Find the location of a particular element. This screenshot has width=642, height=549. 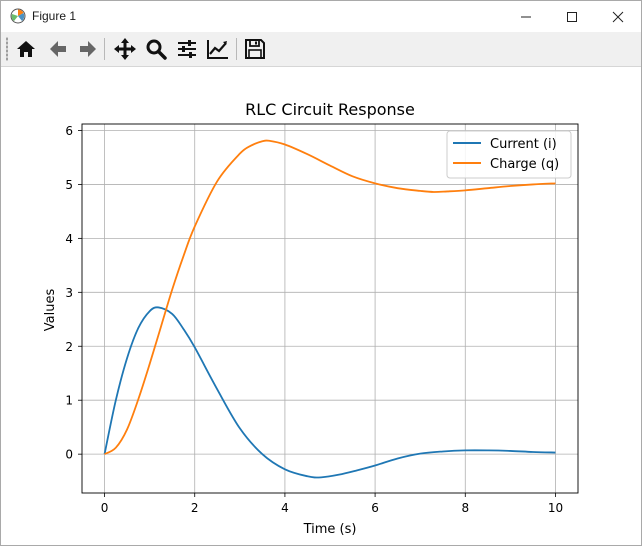

pan-button is located at coordinates (125, 49).